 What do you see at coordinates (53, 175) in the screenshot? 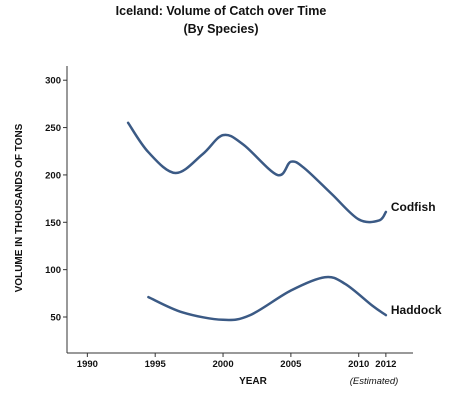
I see `y-tick-label: 200` at bounding box center [53, 175].